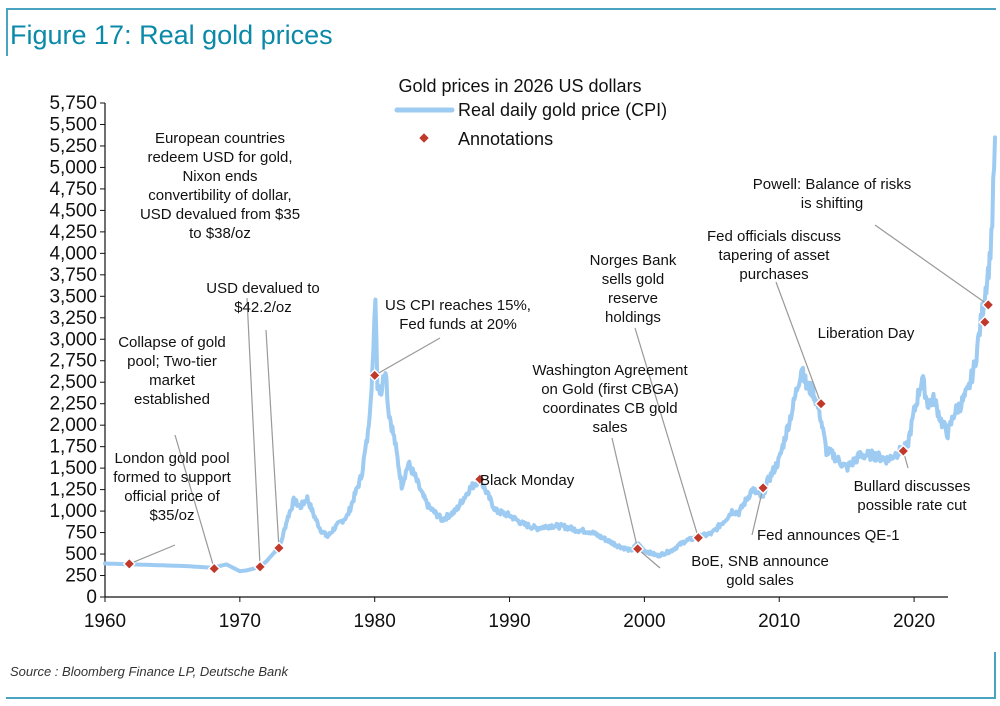 This screenshot has width=1000, height=706. I want to click on y-tick-label: 4,000, so click(73, 253).